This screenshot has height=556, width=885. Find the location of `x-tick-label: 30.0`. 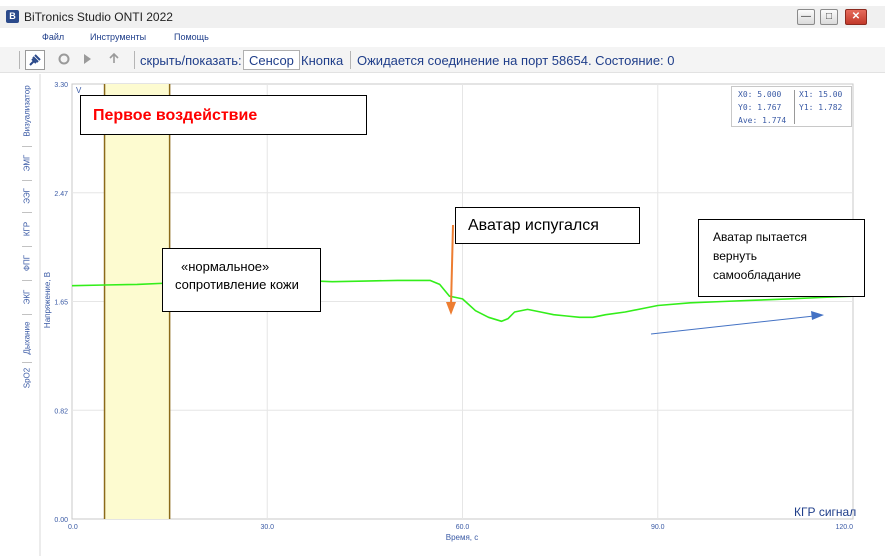

x-tick-label: 30.0 is located at coordinates (267, 527).